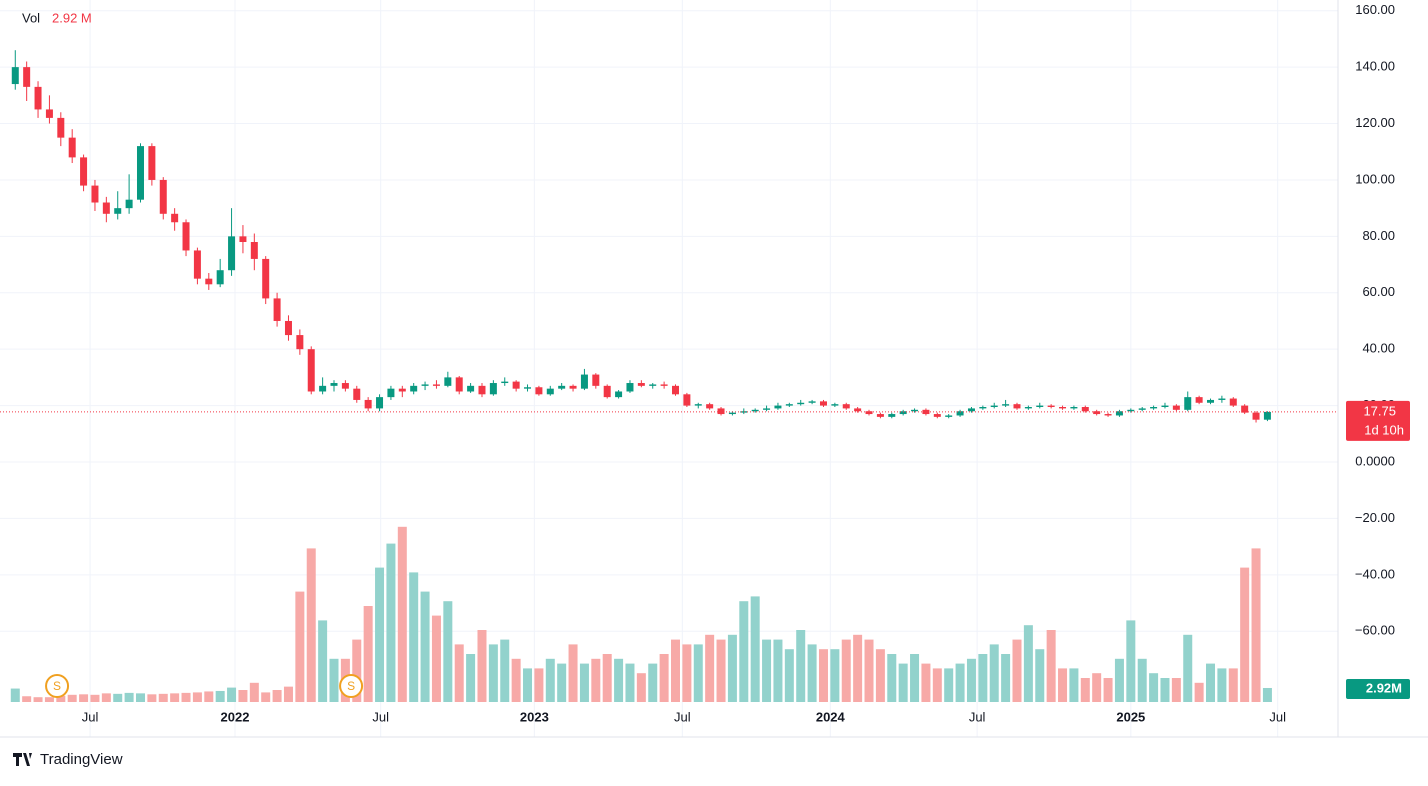 This screenshot has height=786, width=1428. What do you see at coordinates (1375, 122) in the screenshot?
I see `y-tick-label: 120.00` at bounding box center [1375, 122].